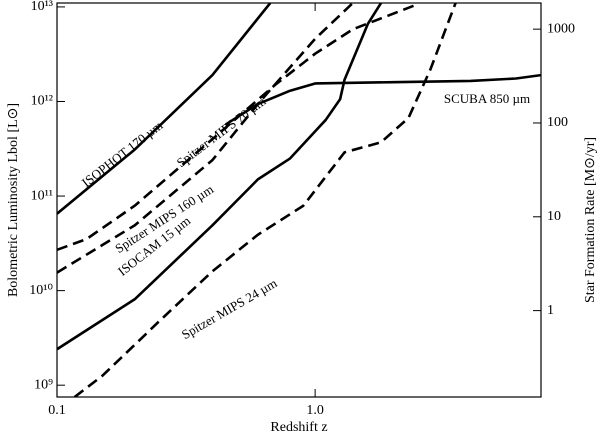 This screenshot has width=602, height=439. I want to click on series-label: Spitzer MIPS 70 µm, so click(221, 131).